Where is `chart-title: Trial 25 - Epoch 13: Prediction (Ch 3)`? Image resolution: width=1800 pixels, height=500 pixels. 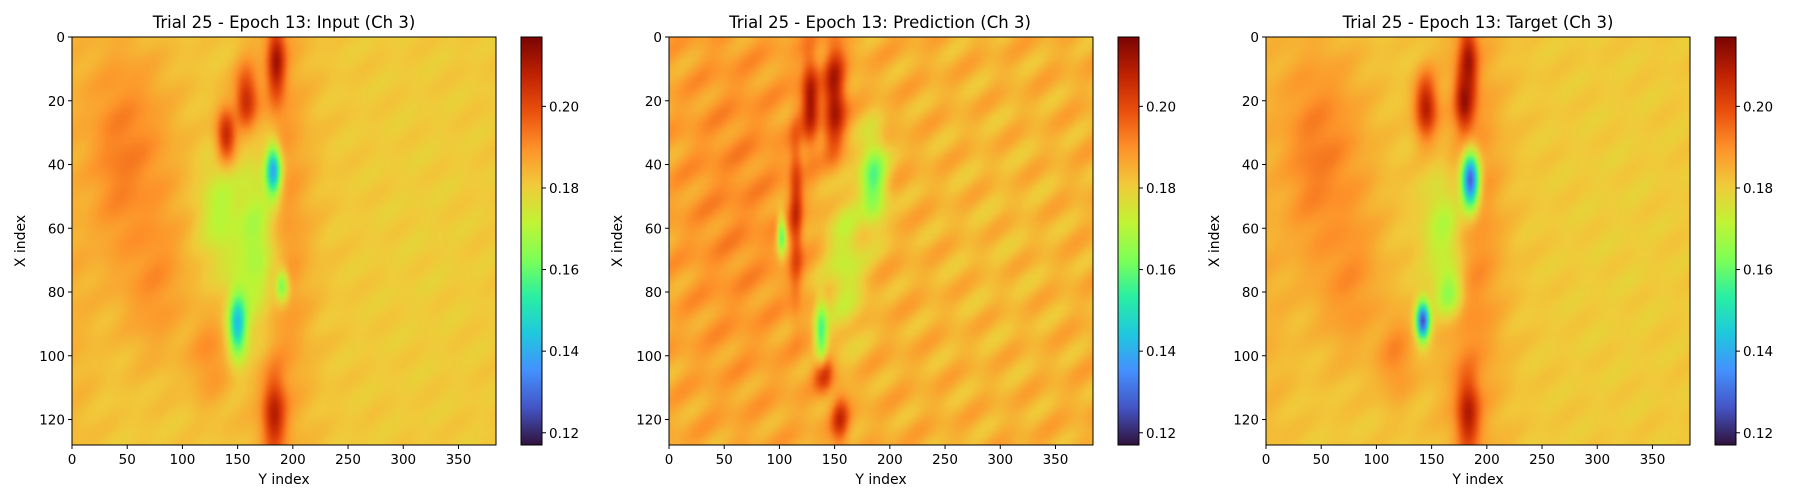
chart-title: Trial 25 - Epoch 13: Prediction (Ch 3) is located at coordinates (879, 22).